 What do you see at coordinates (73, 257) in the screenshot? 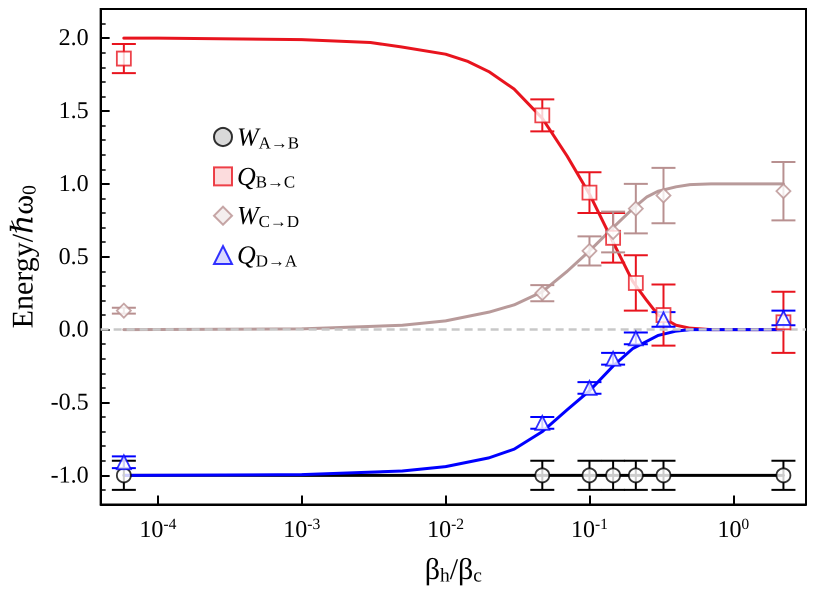
I see `y-tick-label: 0.5` at bounding box center [73, 257].